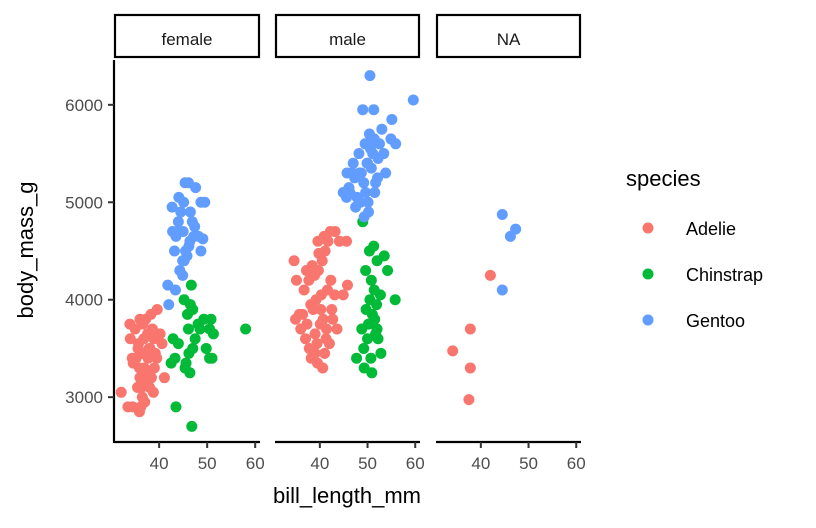 The height and width of the screenshot is (528, 816). What do you see at coordinates (84, 202) in the screenshot?
I see `y-tick-label: 5000` at bounding box center [84, 202].